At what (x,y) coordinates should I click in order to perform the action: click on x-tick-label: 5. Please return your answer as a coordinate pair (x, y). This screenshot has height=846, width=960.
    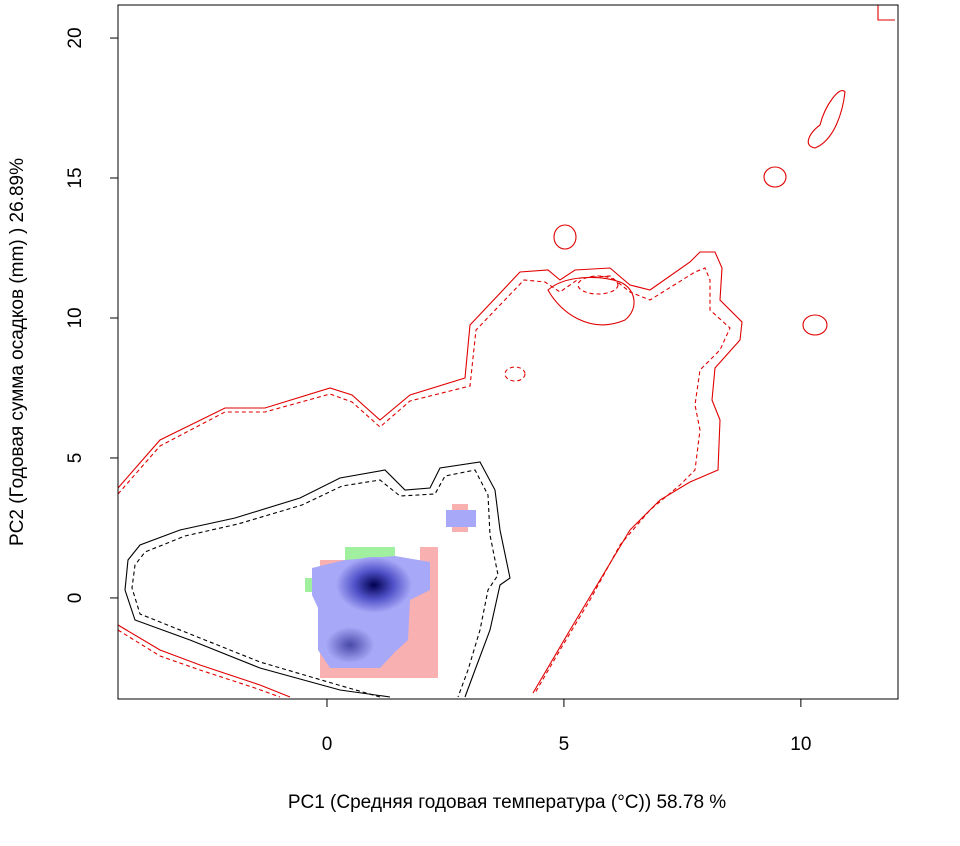
    Looking at the image, I should click on (564, 744).